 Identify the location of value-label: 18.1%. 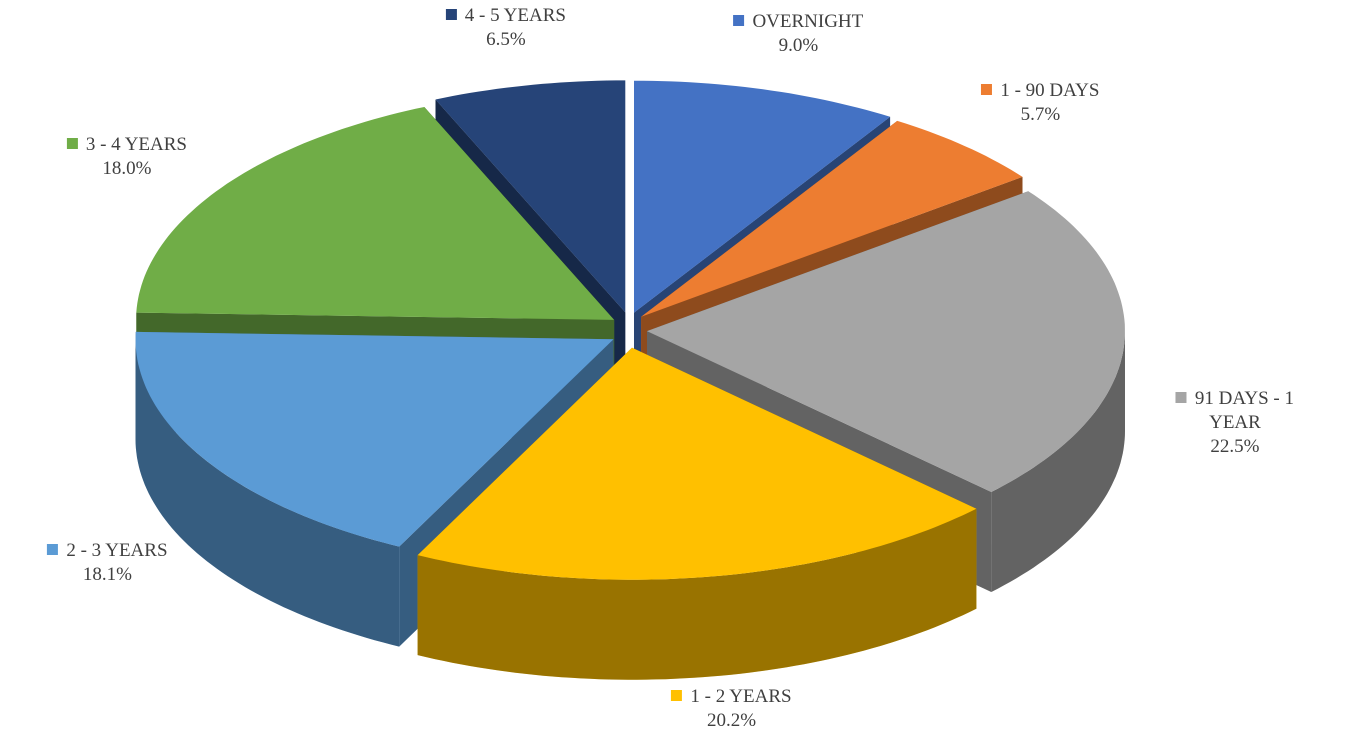
(107, 574).